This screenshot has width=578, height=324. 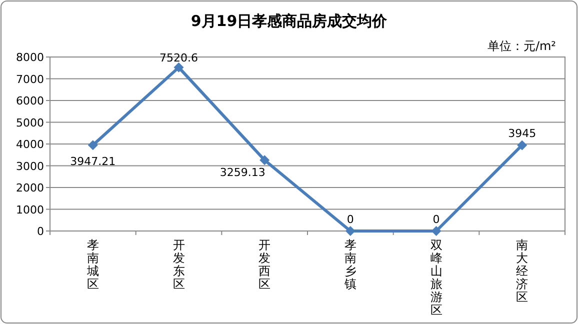 I want to click on y-tick-label: 8000, so click(x=30, y=57).